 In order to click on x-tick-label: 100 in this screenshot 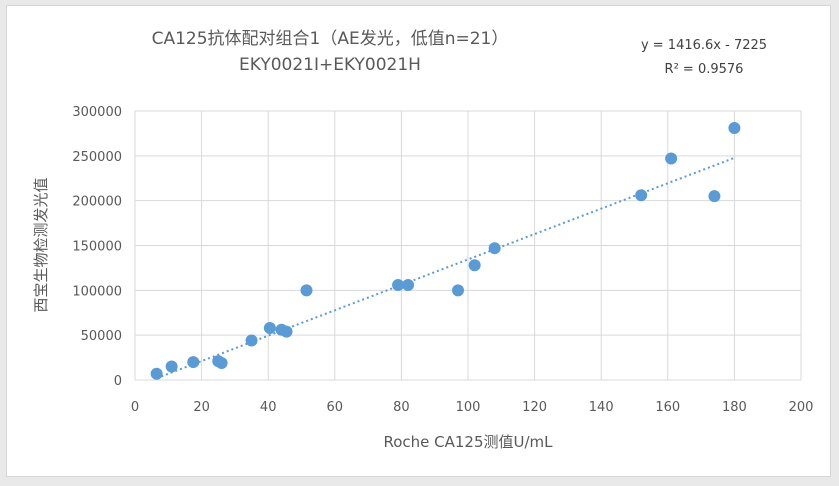, I will do `click(468, 407)`.